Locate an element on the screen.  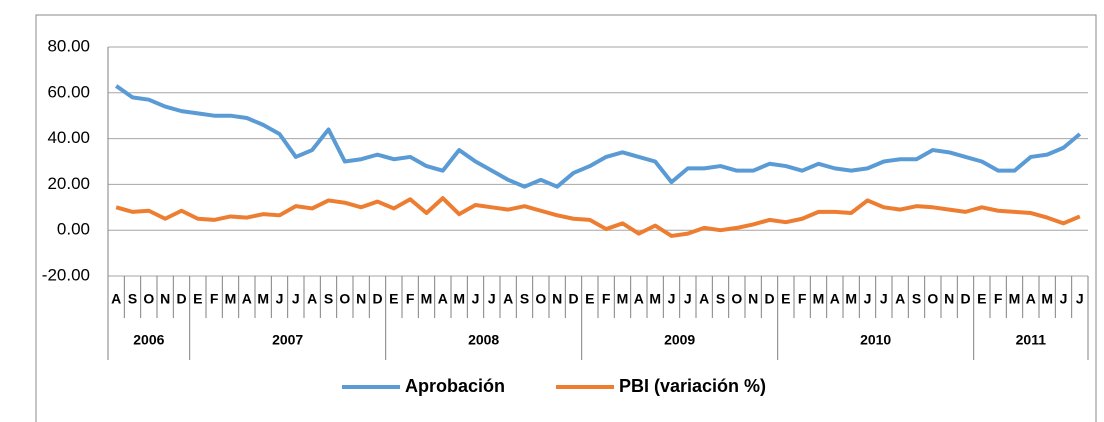
y-tick-label: 80.00 is located at coordinates (68, 45).